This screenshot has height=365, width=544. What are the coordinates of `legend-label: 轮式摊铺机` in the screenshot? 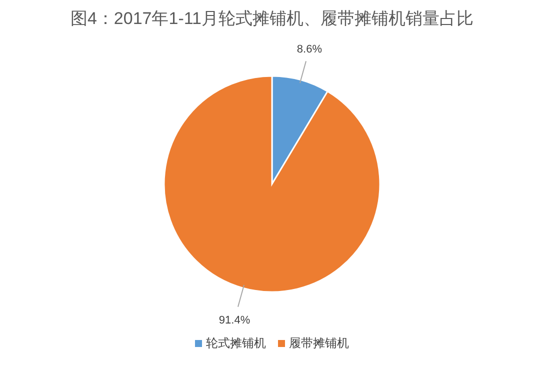 It's located at (236, 343).